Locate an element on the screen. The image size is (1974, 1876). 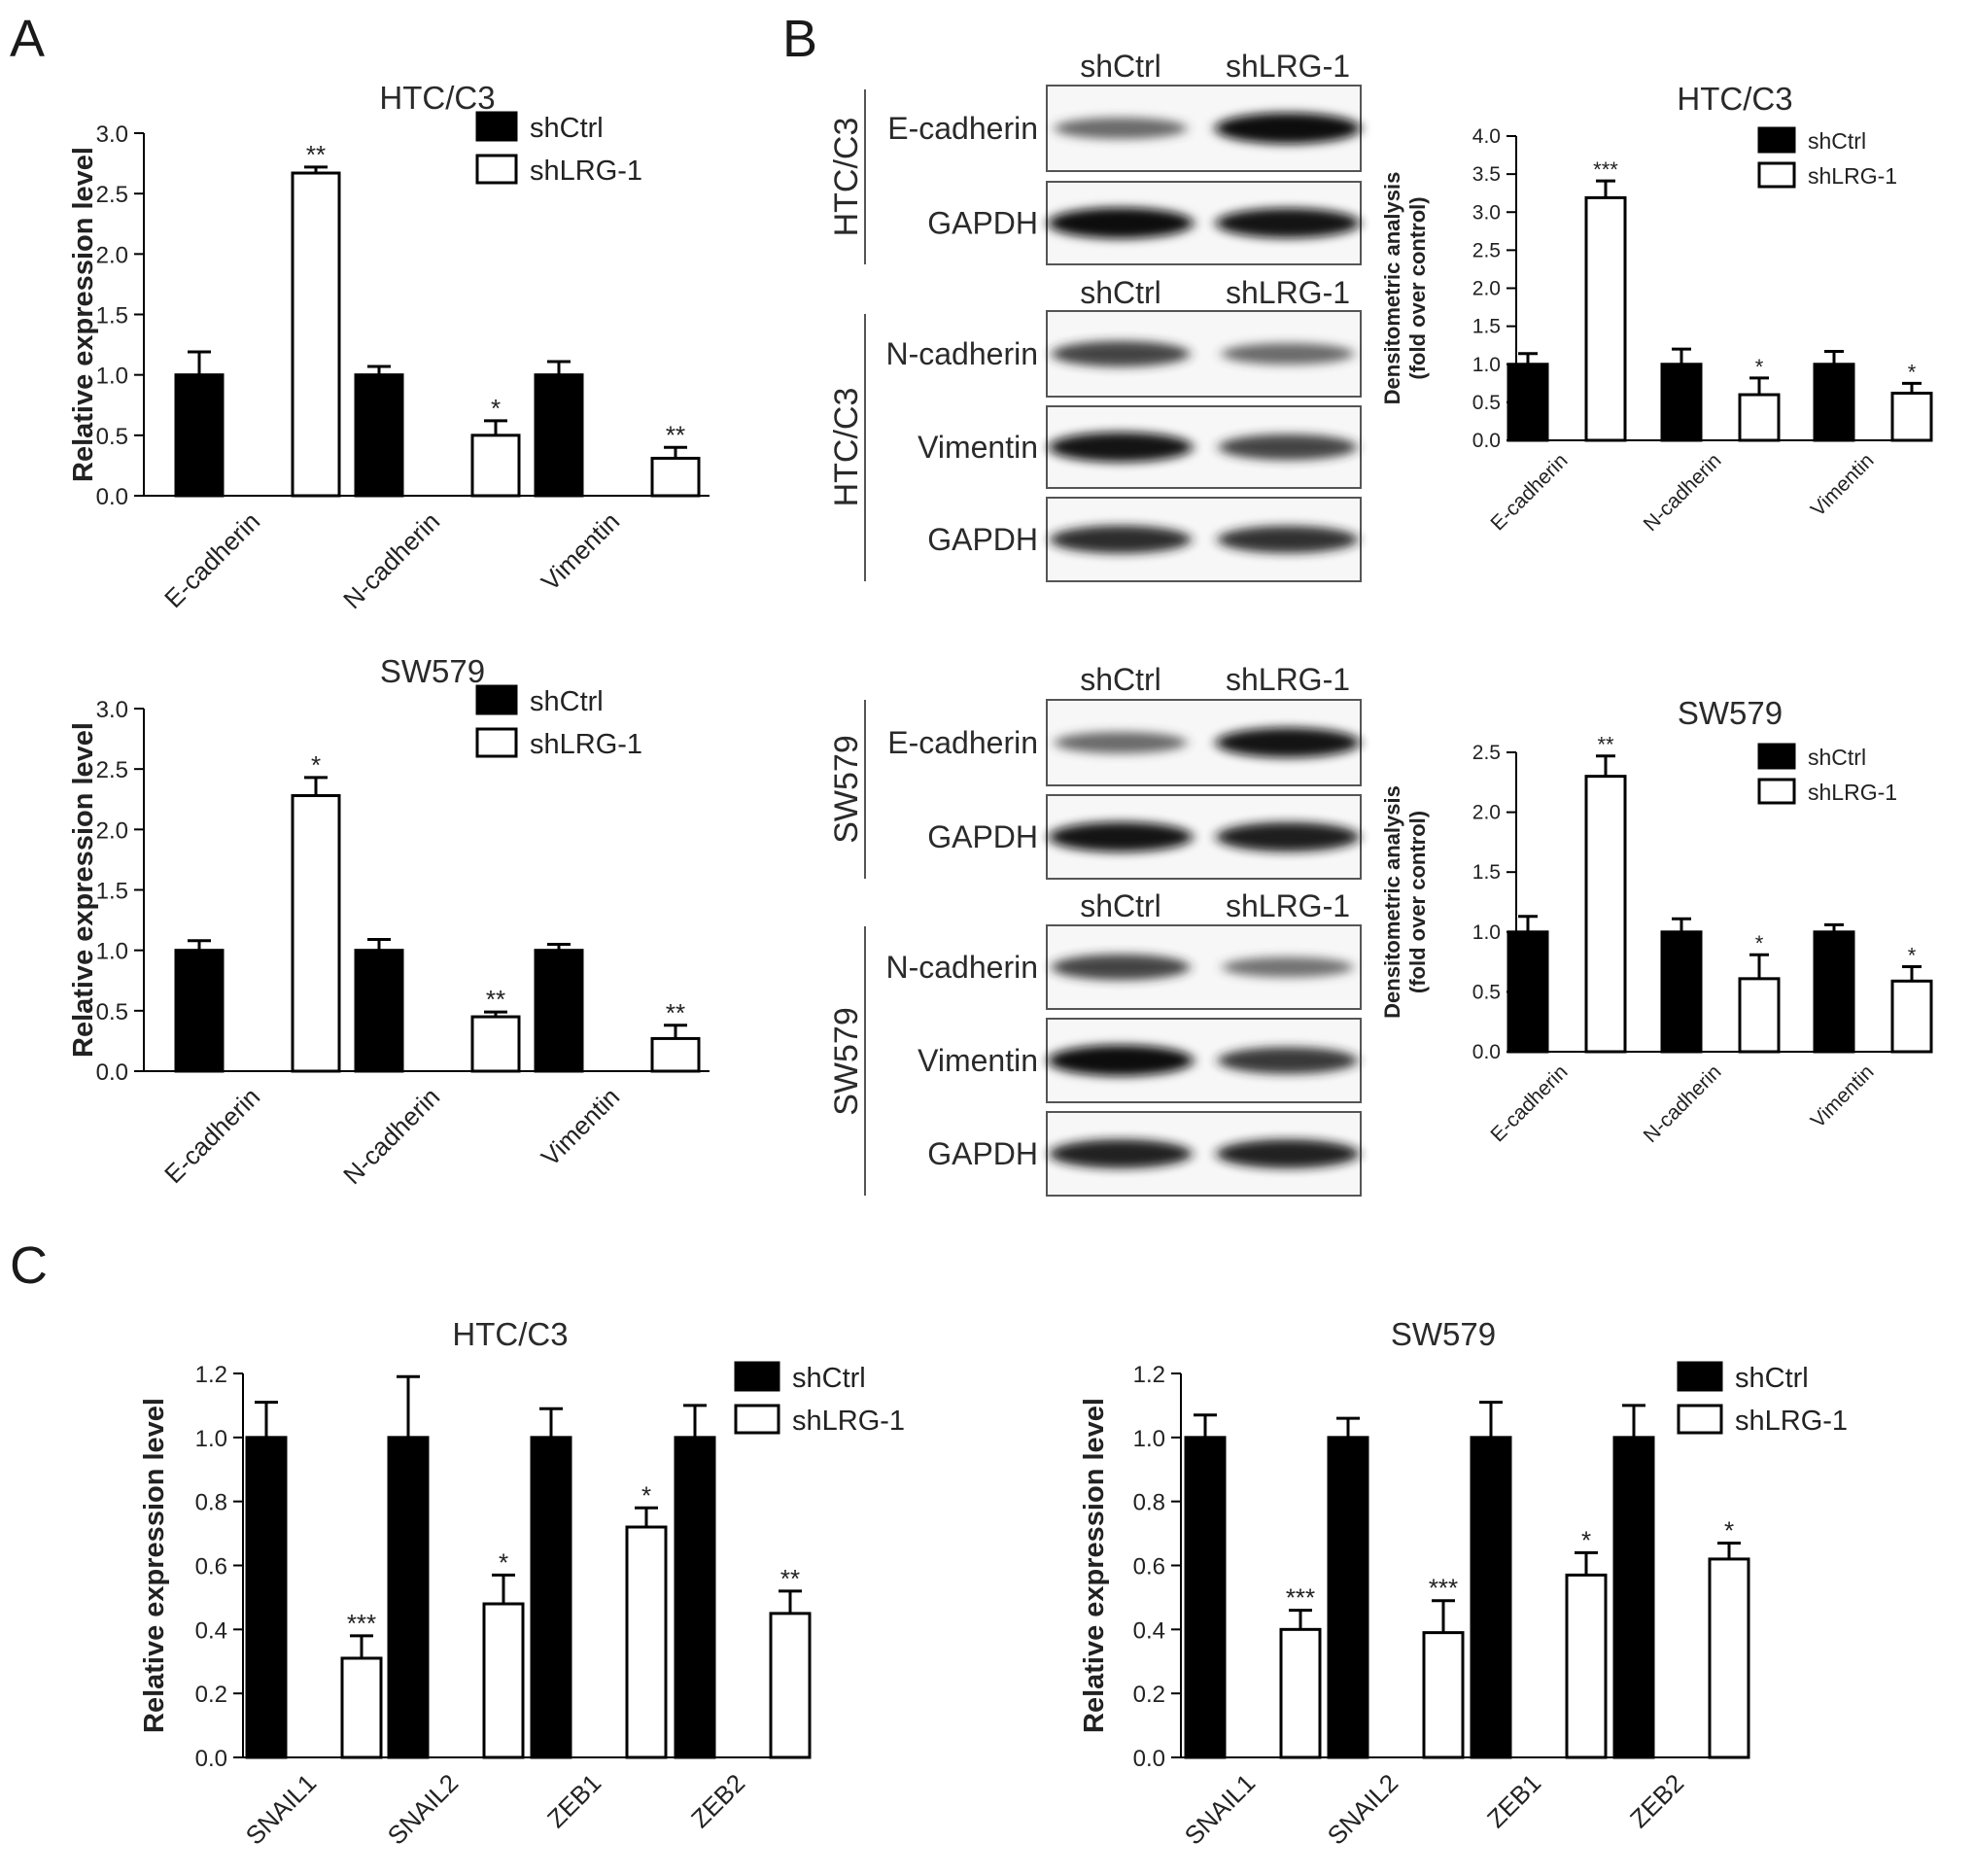
blot-row-e-cadherin: E-cadherin is located at coordinates (1124, 742).